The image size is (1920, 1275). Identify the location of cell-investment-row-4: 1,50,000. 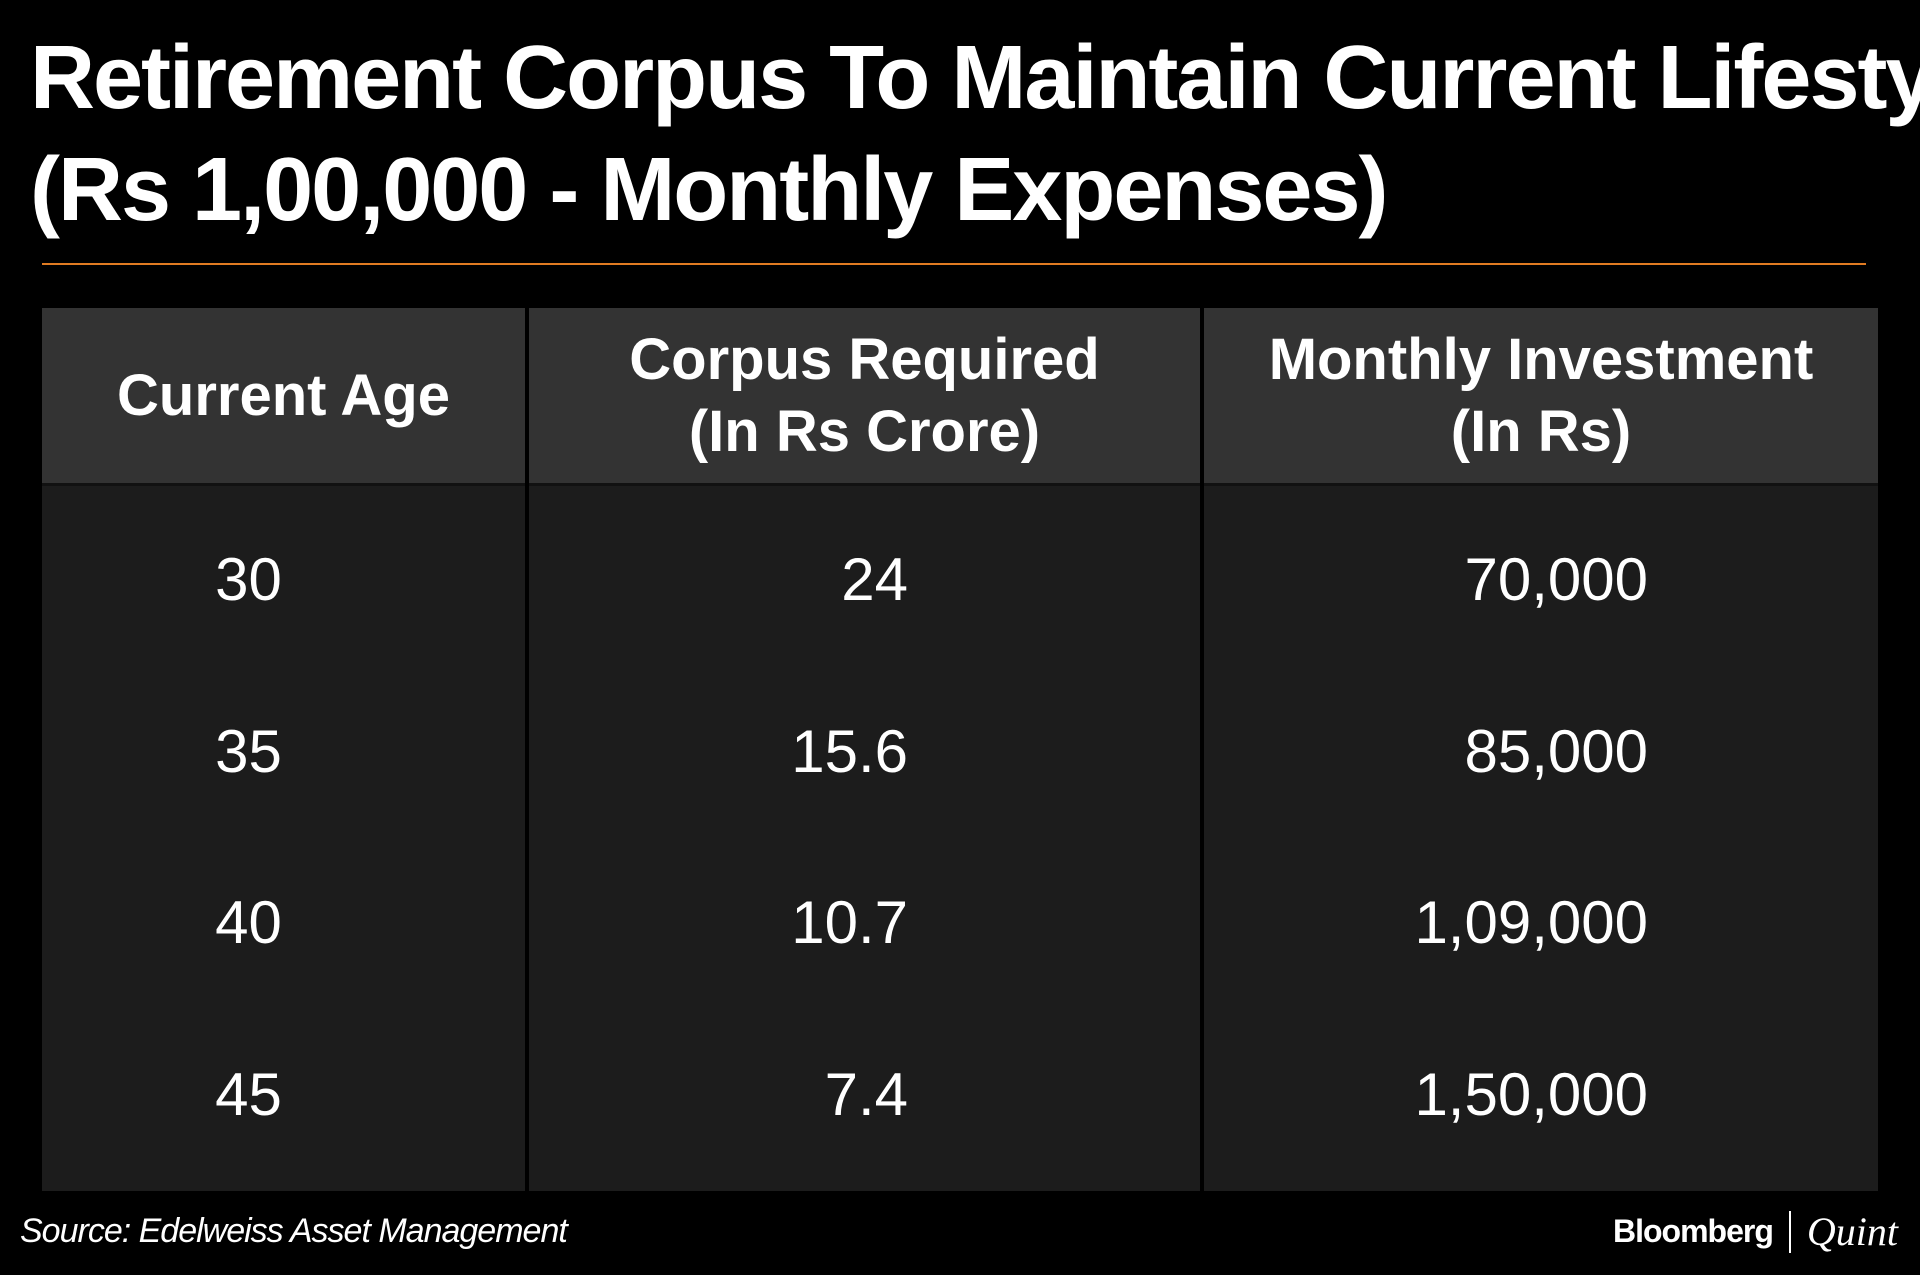
(1531, 1095).